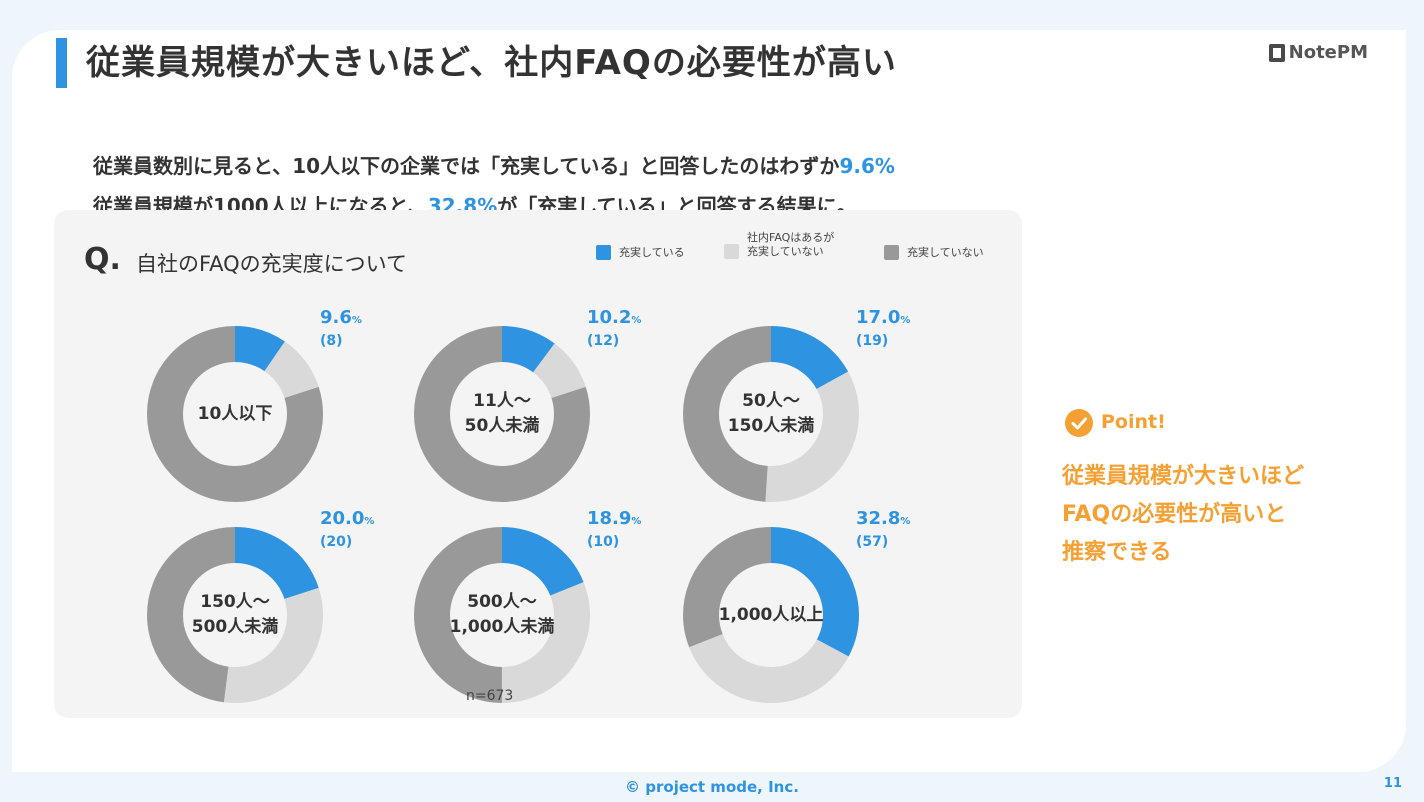 This screenshot has height=802, width=1424. What do you see at coordinates (235, 602) in the screenshot?
I see `donut-category-line1-3: 150人～` at bounding box center [235, 602].